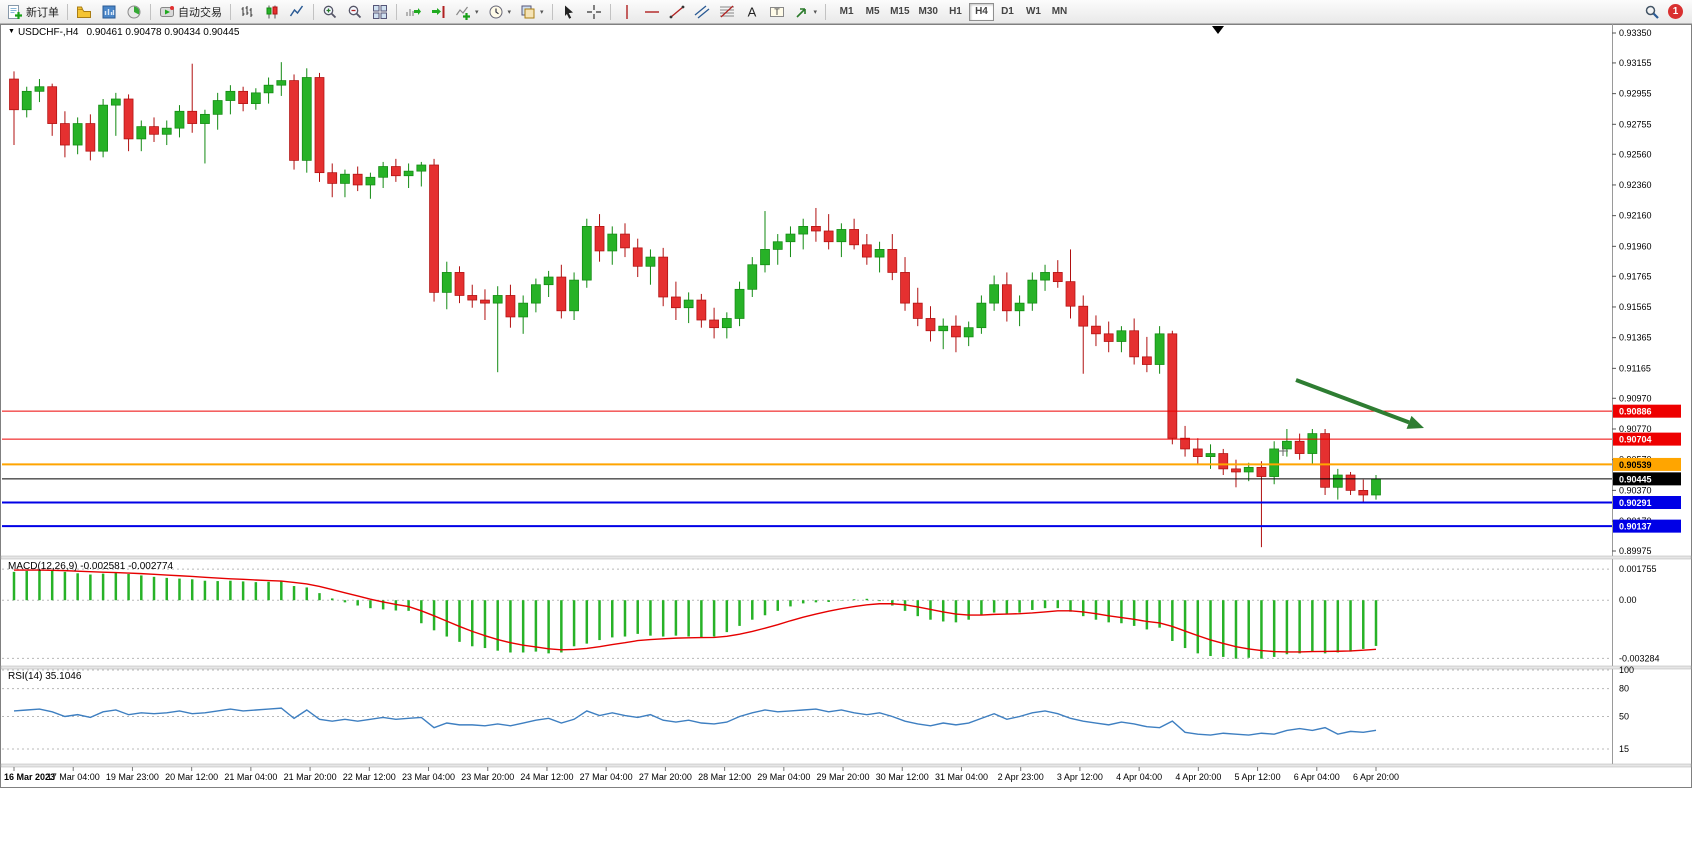 The width and height of the screenshot is (1692, 849). What do you see at coordinates (1359, 403) in the screenshot?
I see `trend-arrow-object` at bounding box center [1359, 403].